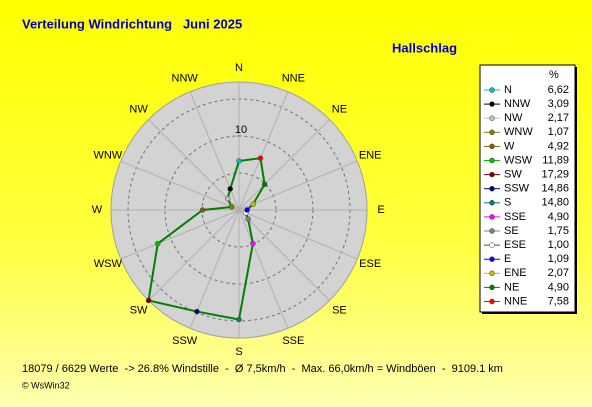 Image resolution: width=592 pixels, height=407 pixels. What do you see at coordinates (508, 90) in the screenshot?
I see `legend-label: N` at bounding box center [508, 90].